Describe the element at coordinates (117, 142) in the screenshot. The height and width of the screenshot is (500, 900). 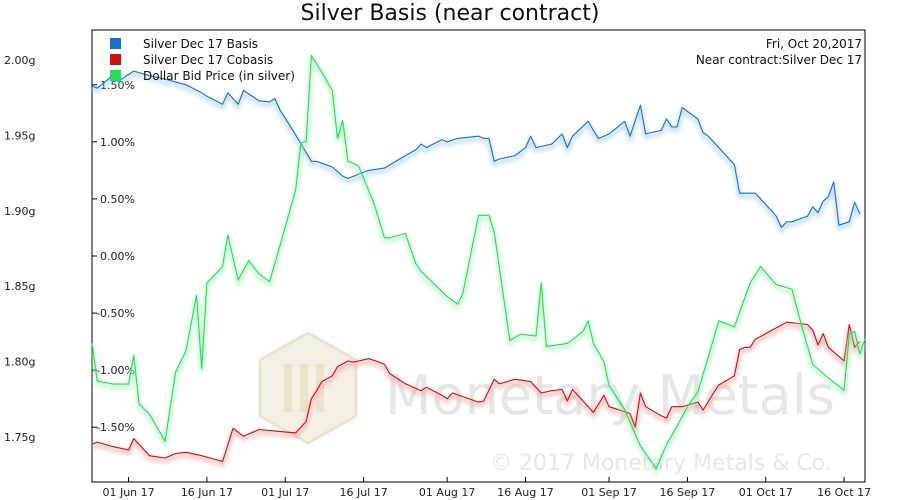
I see `y-right-tick-label: 1.00%` at that location.